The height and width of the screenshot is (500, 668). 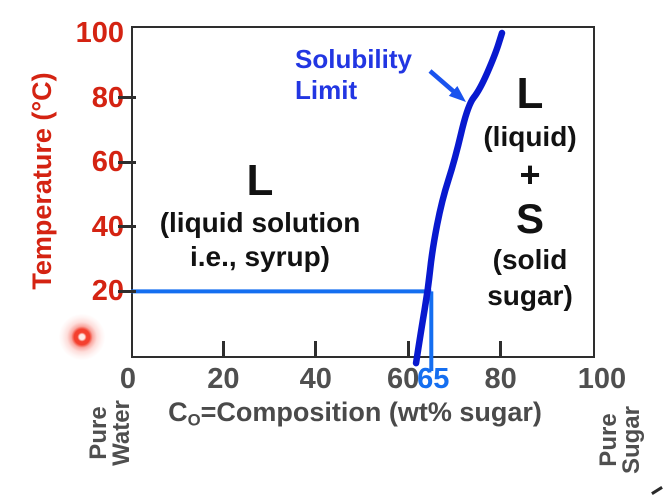 I want to click on liquid-phase-desc-line1: (liquid solution, so click(x=260, y=222).